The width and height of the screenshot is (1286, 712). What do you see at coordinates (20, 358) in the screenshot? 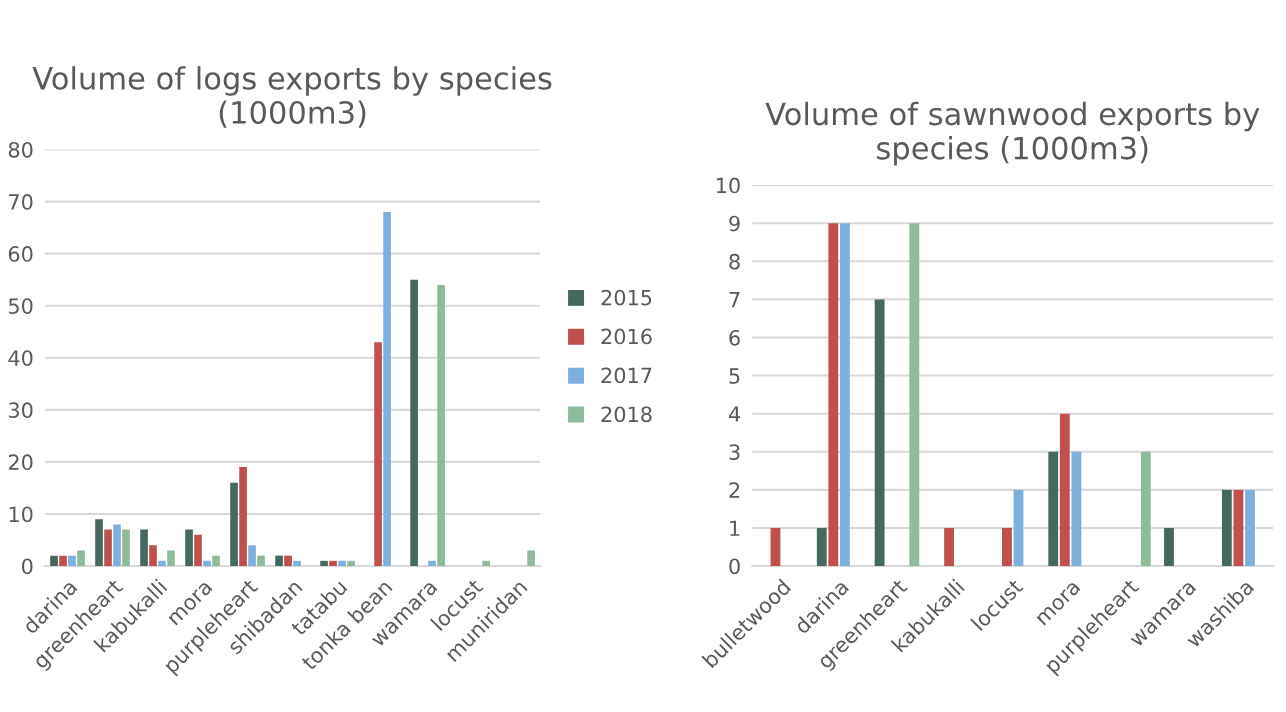
I see `y-tick-label: 40` at bounding box center [20, 358].